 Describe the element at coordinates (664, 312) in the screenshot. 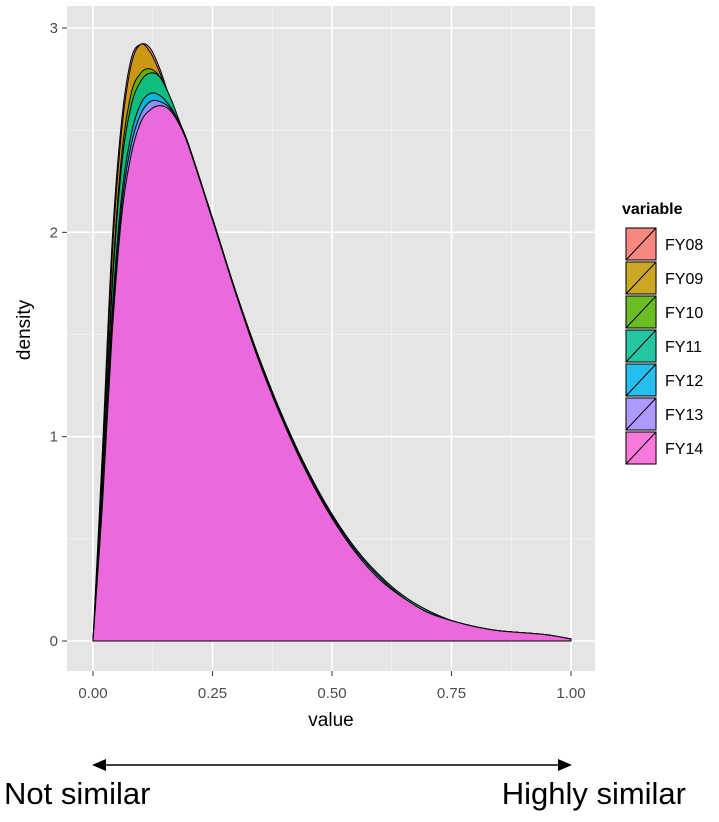

I see `legend-item-fy10: FY10` at that location.